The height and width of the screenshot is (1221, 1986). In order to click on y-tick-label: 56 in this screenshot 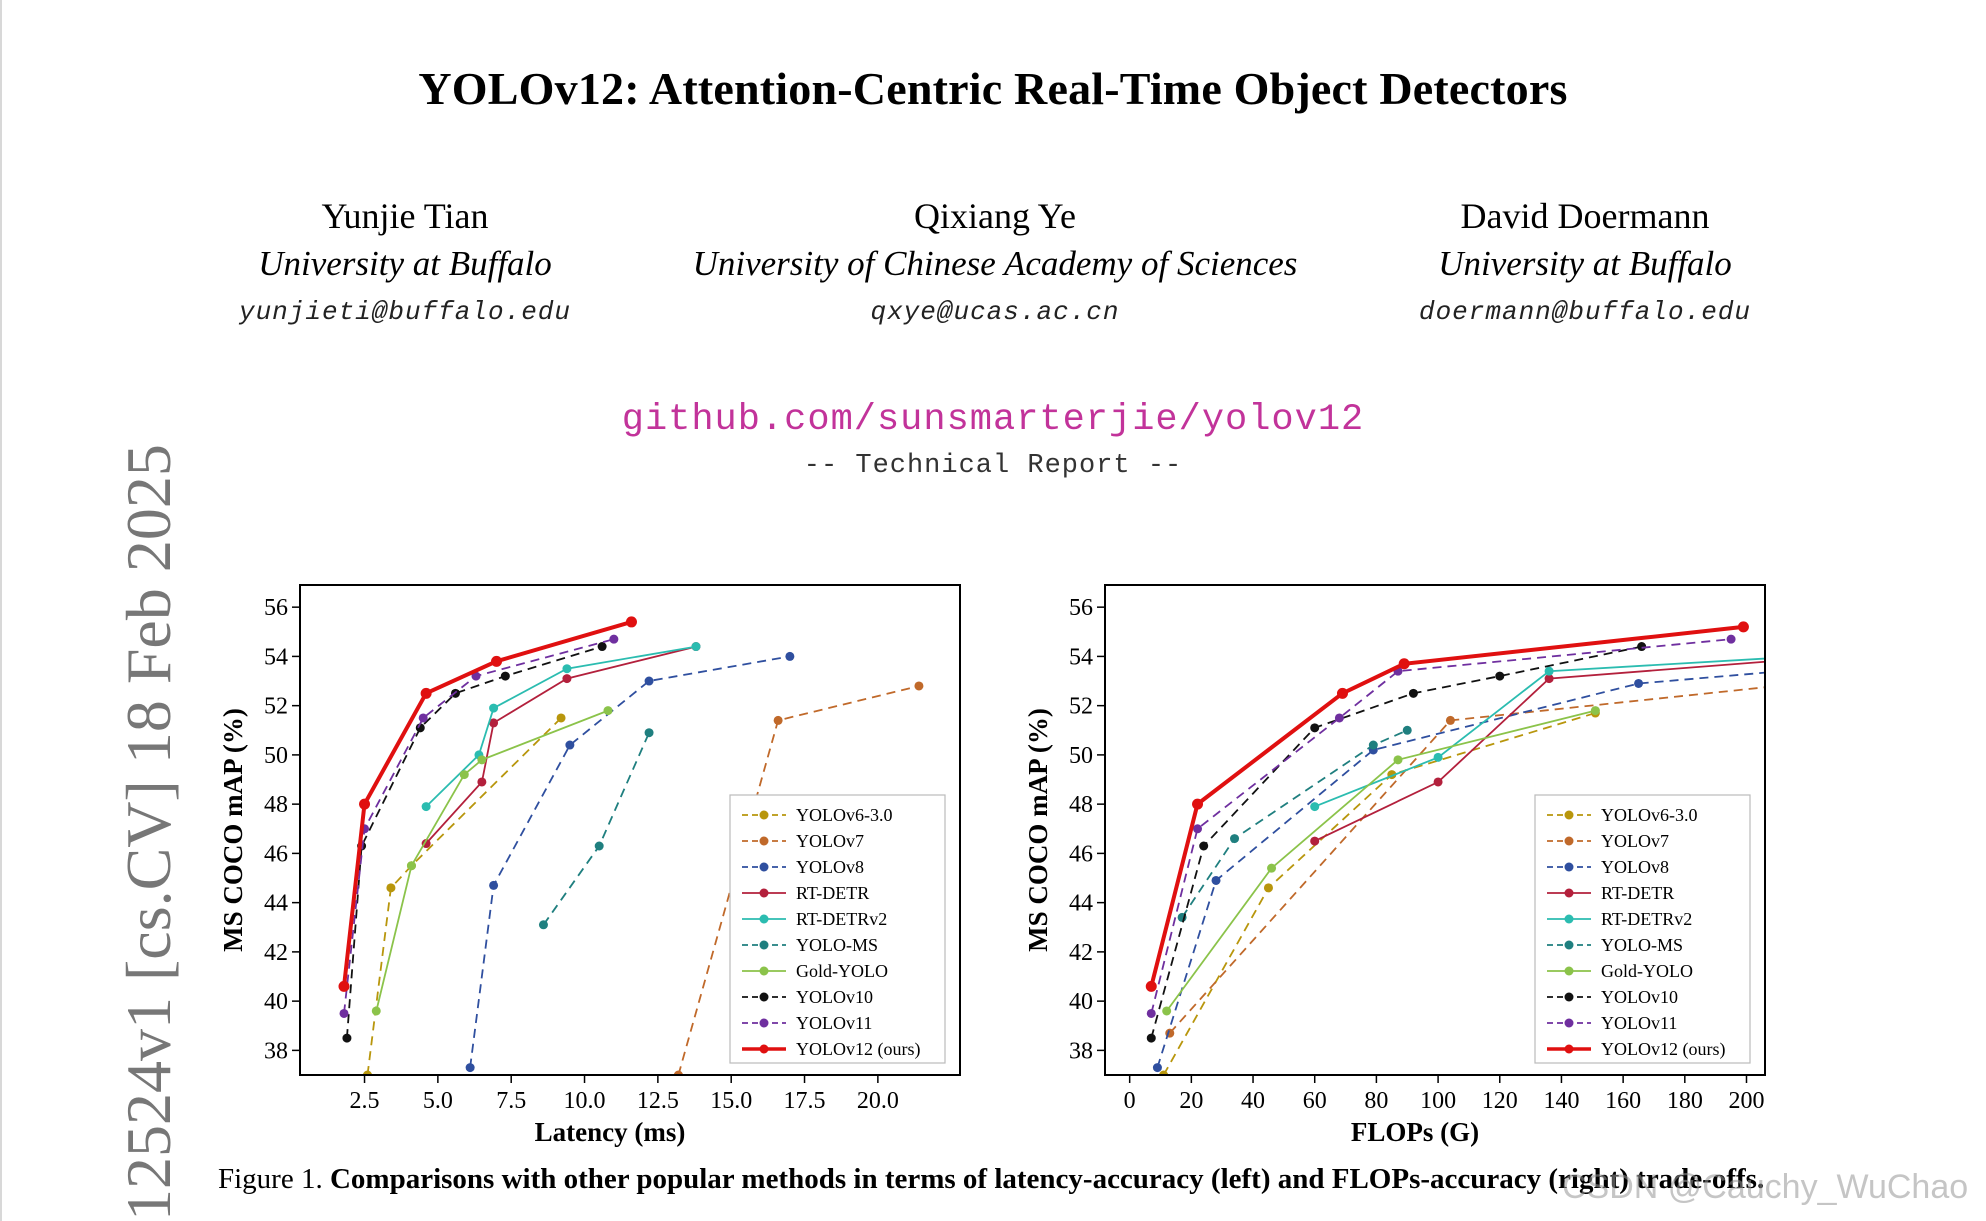, I will do `click(1081, 608)`.